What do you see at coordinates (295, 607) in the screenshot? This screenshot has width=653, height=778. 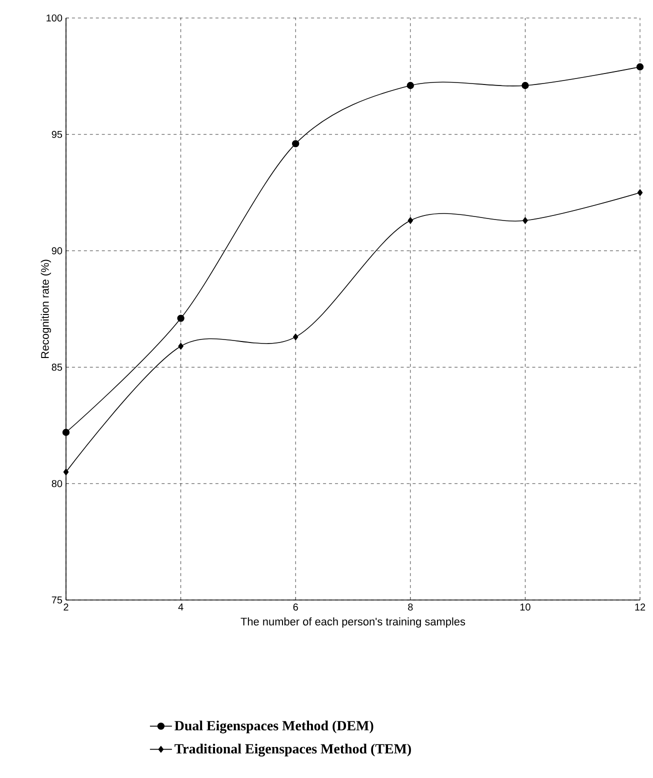 I see `x-tick-label: 6` at bounding box center [295, 607].